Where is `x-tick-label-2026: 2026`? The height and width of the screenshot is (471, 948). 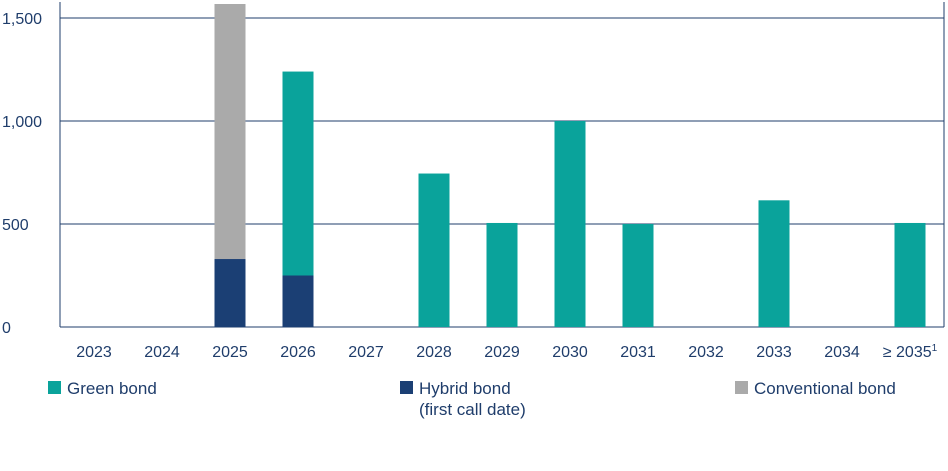 x-tick-label-2026: 2026 is located at coordinates (298, 352).